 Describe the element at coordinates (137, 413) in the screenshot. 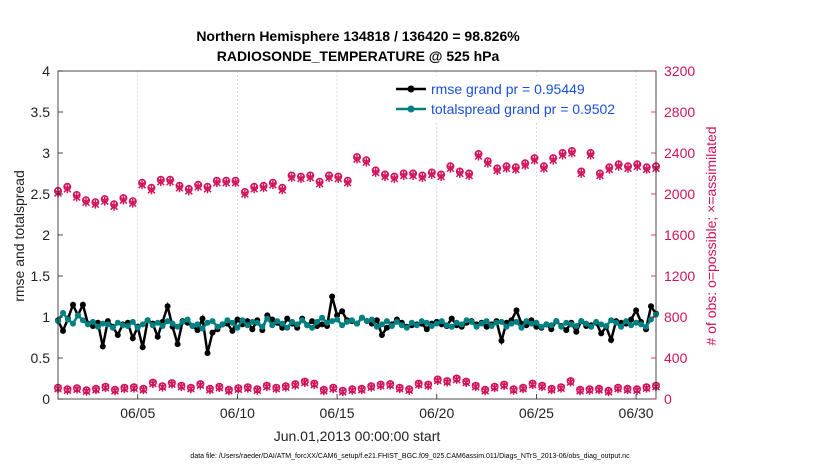

I see `x-tick-label: 06/05` at that location.